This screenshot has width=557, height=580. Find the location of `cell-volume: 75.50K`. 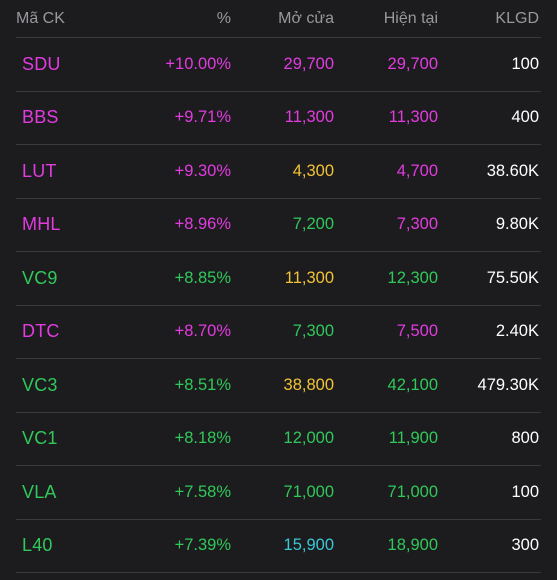

cell-volume: 75.50K is located at coordinates (512, 277).